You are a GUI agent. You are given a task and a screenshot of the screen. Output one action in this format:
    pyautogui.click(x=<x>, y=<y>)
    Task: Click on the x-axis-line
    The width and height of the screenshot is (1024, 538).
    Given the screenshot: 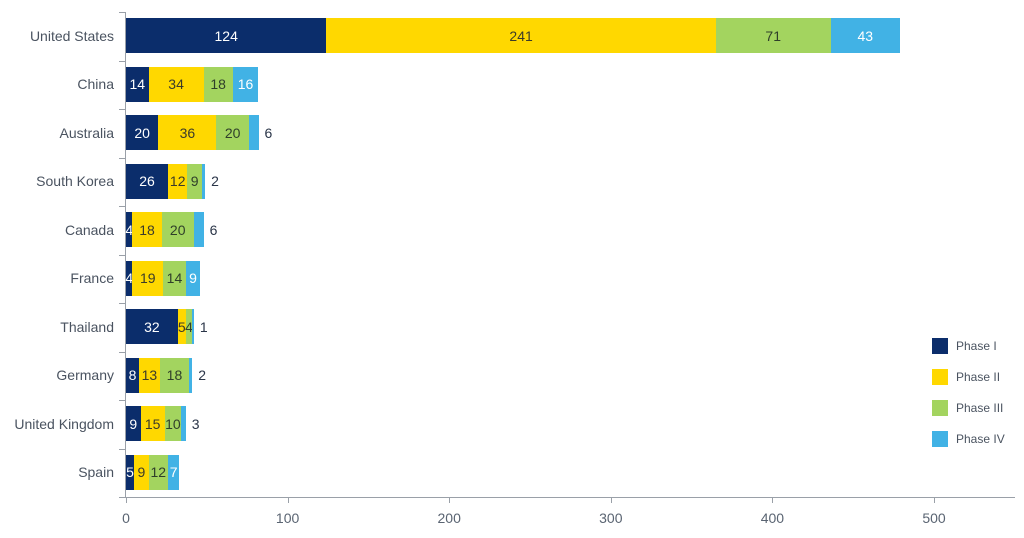 What is the action you would take?
    pyautogui.click(x=570, y=497)
    